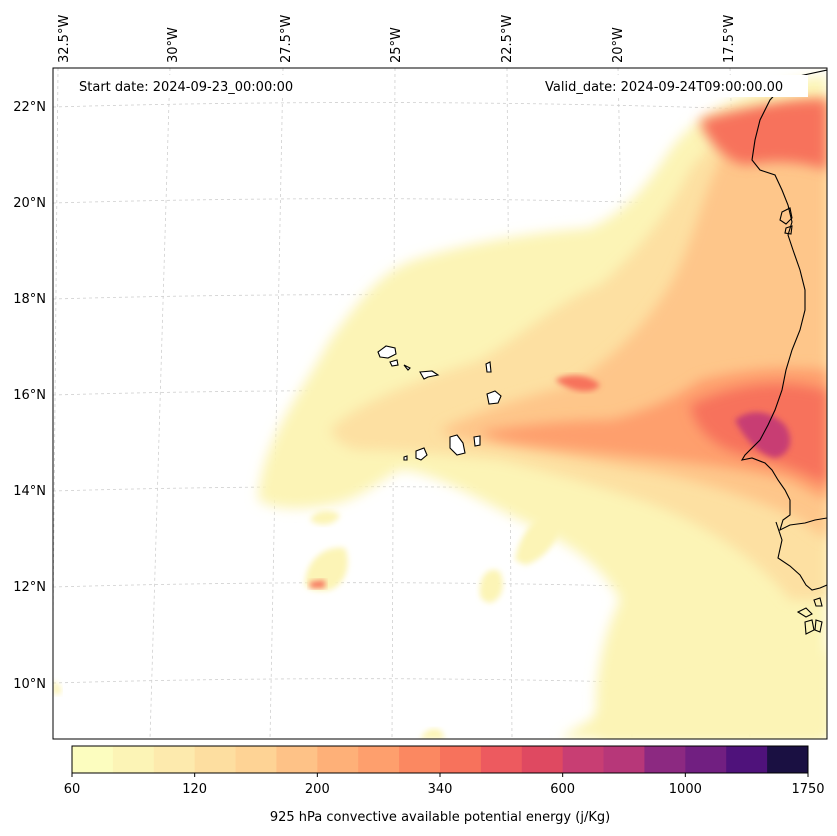 This screenshot has width=837, height=836. Describe the element at coordinates (664, 87) in the screenshot. I see `valid-date-label: Valid_date: 2024-09-24T09:00:00.00` at that location.